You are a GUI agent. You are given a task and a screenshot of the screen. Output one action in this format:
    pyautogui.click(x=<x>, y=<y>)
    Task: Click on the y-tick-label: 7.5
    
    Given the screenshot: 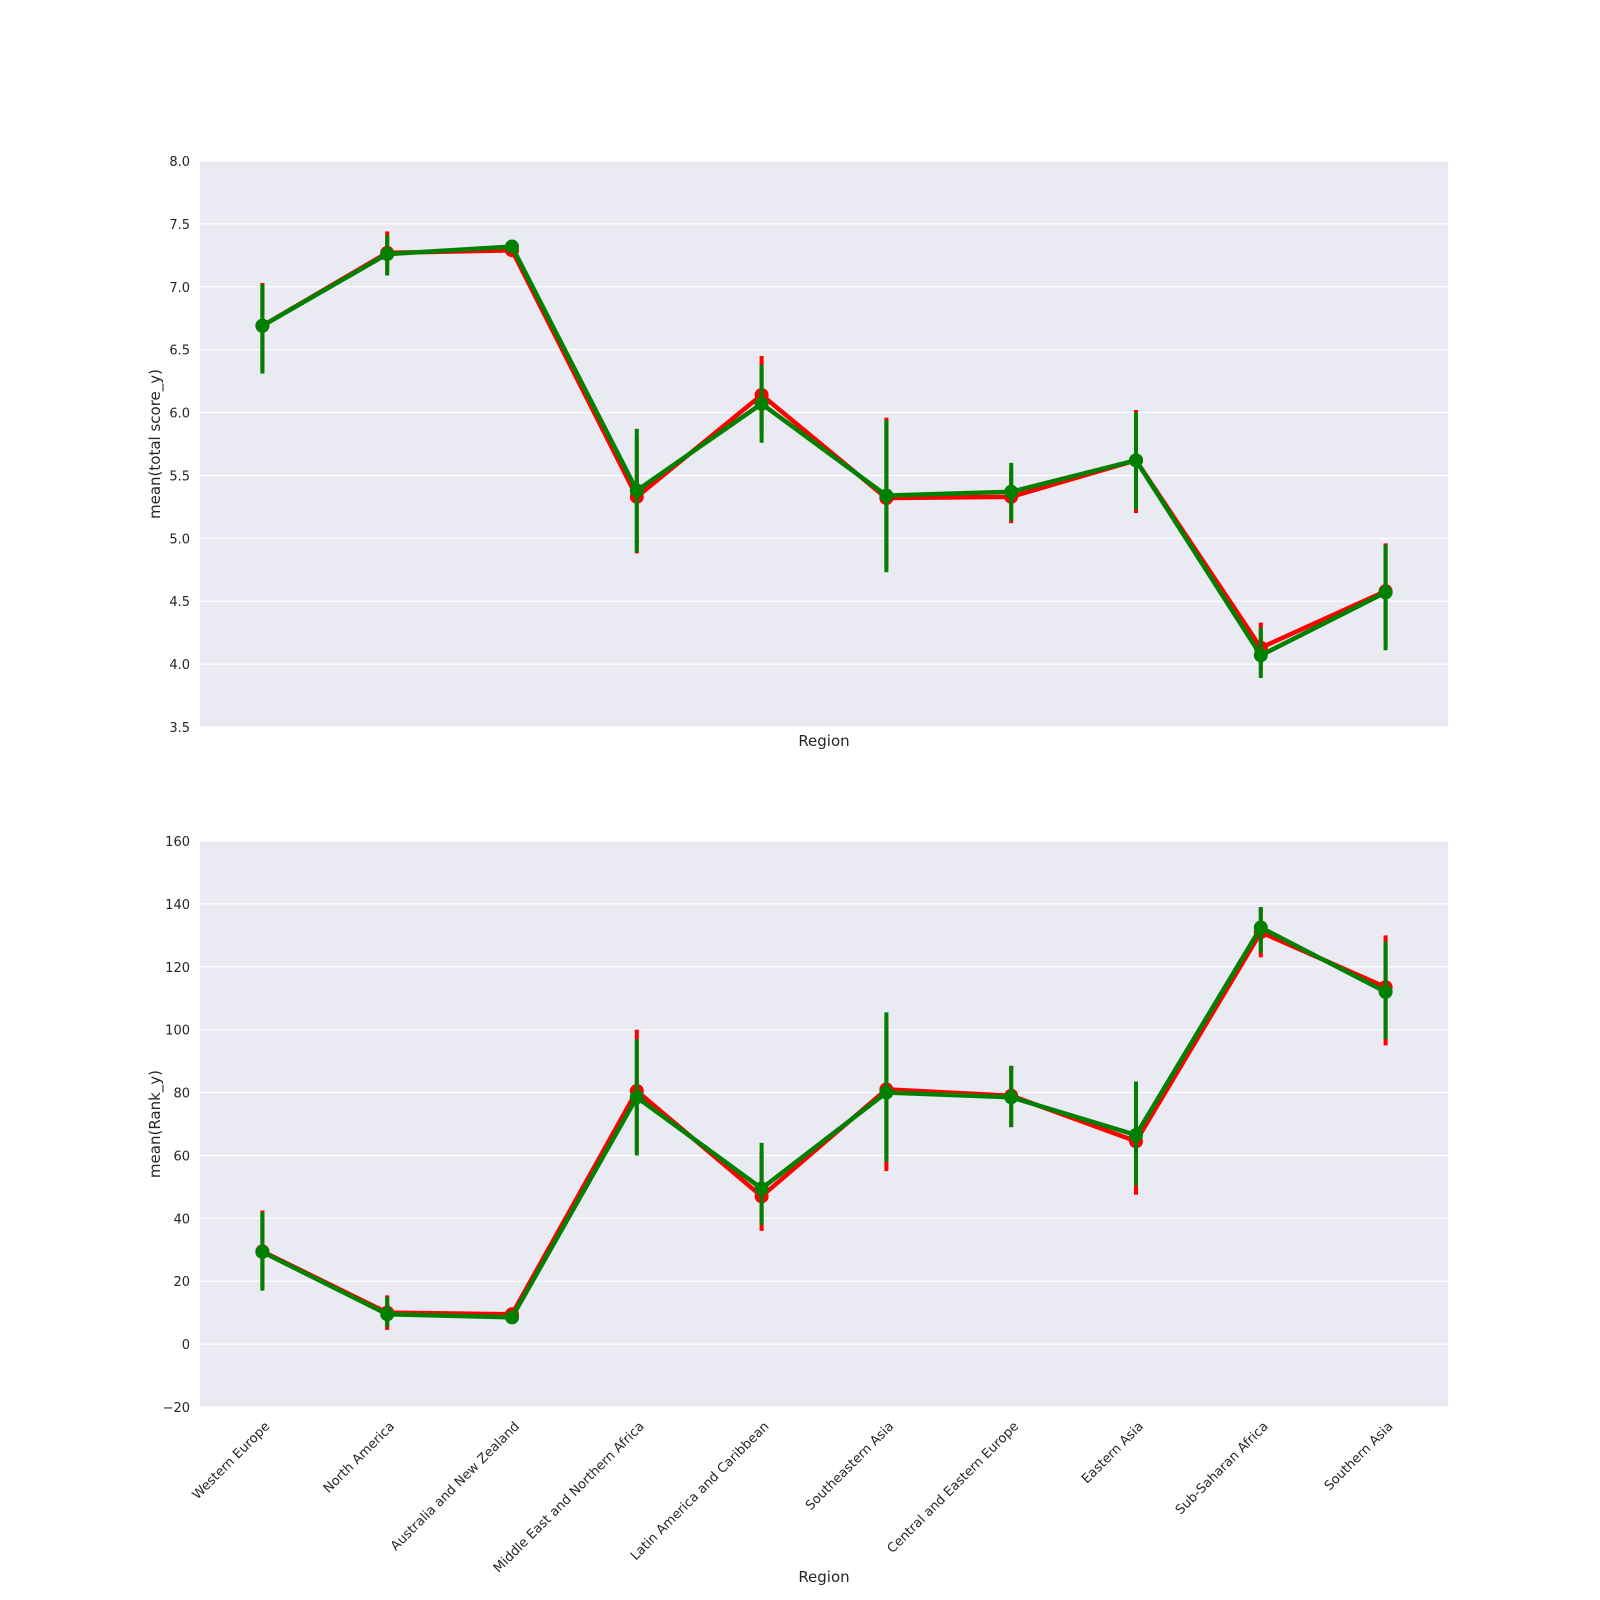 What is the action you would take?
    pyautogui.click(x=179, y=225)
    